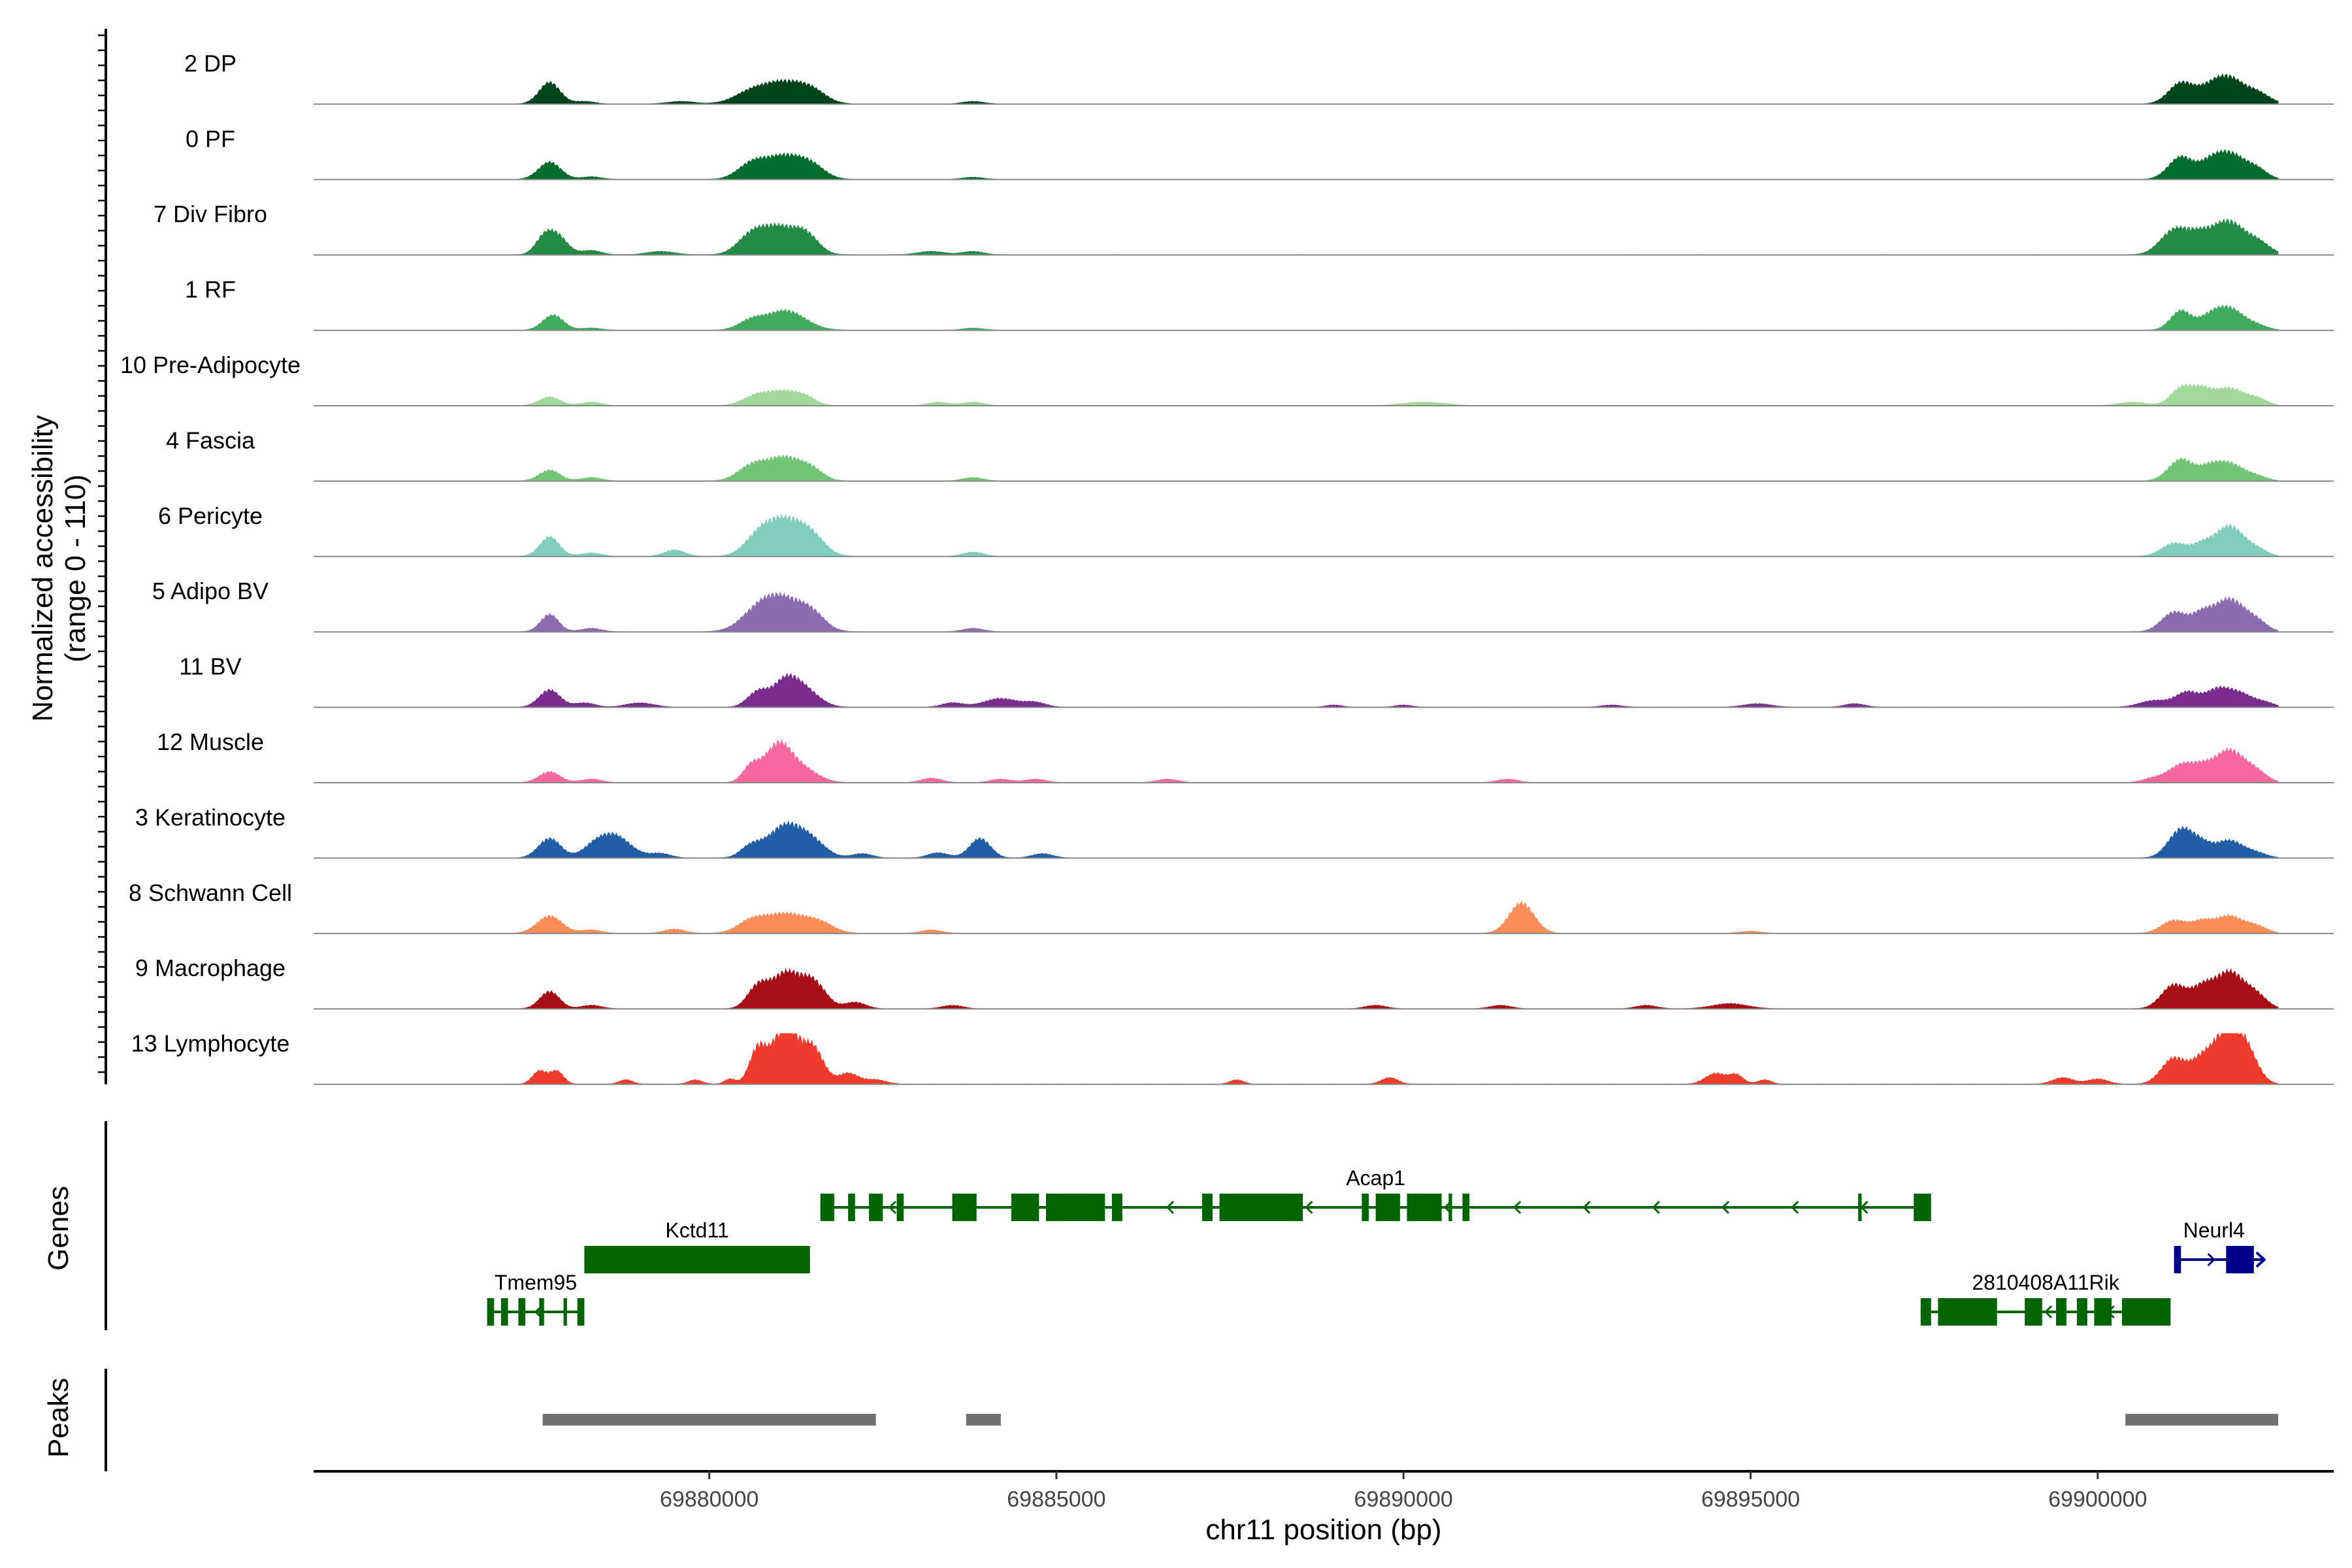  I want to click on gene-2810408a11rik: 2810408A11Rik, so click(2045, 1298).